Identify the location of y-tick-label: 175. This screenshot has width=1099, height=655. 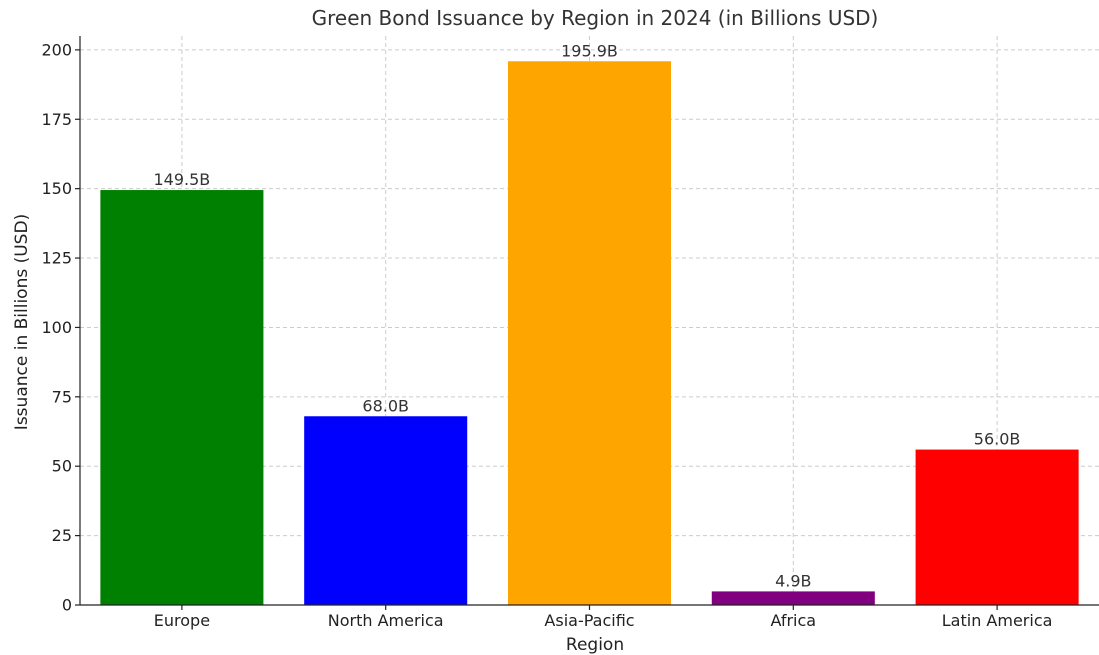
(56, 119).